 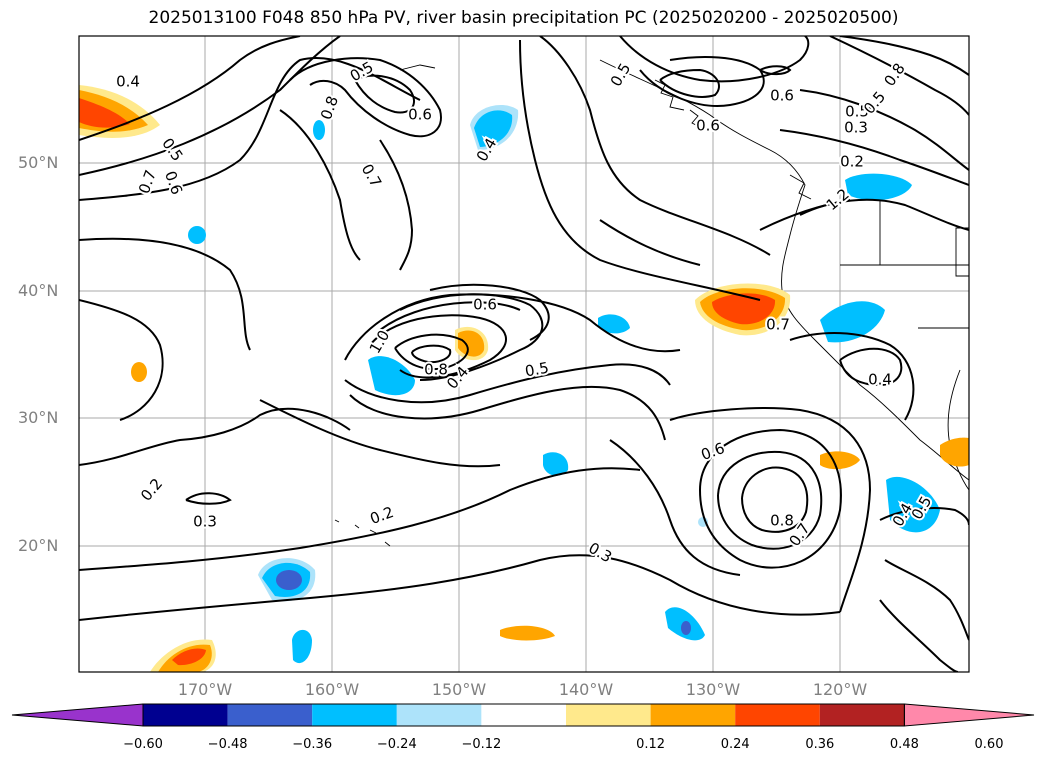 I want to click on colorbar-tick-label: −0.60, so click(x=143, y=744).